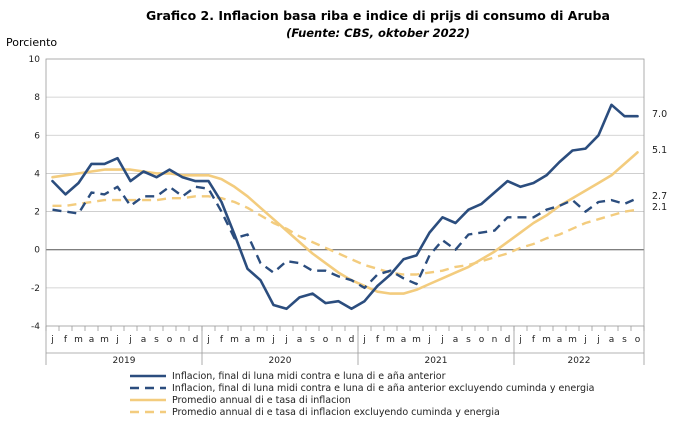 The width and height of the screenshot is (675, 423). I want to click on end-value-label: 2.1, so click(659, 207).